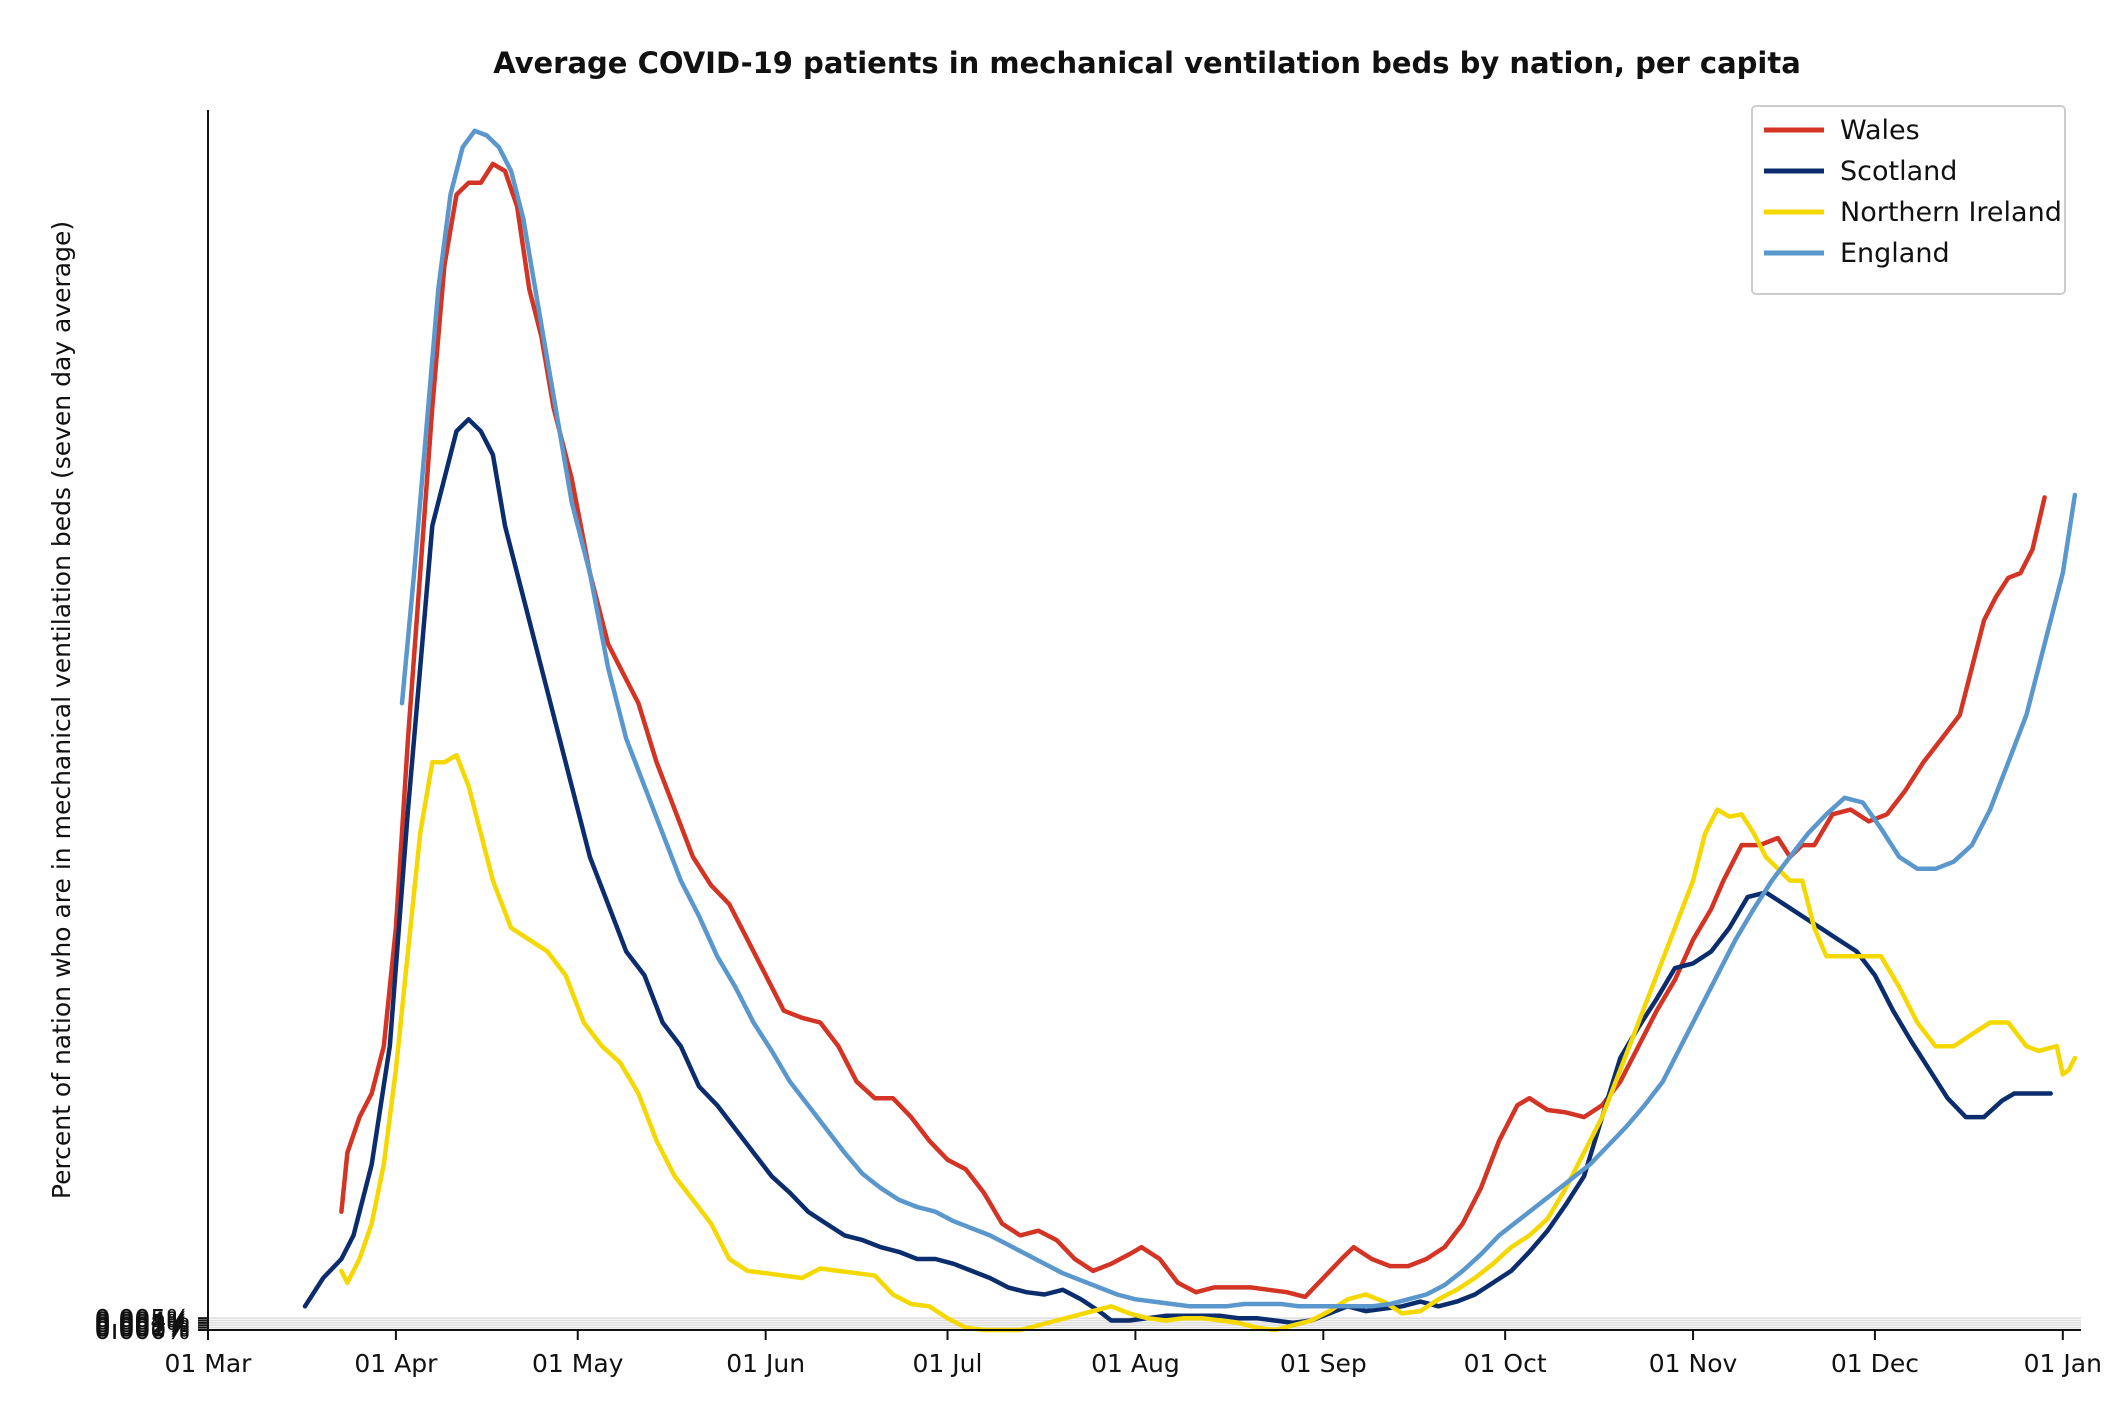 The width and height of the screenshot is (2126, 1420). I want to click on legend-label-northern-ireland: Northern Ireland, so click(1951, 212).